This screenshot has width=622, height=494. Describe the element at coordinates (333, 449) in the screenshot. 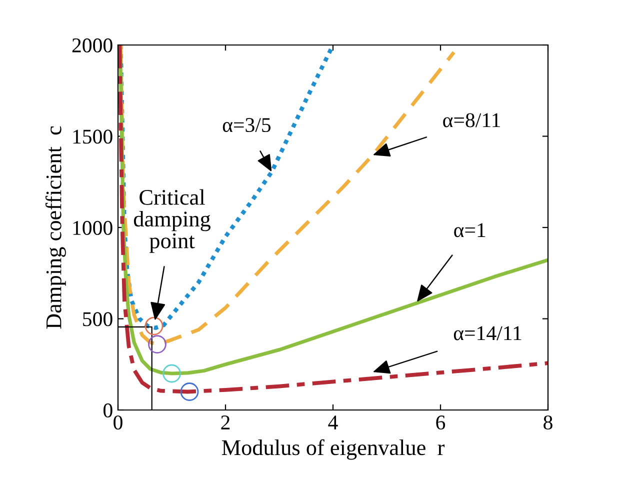

I see `x-axis-title: Modulus of eigenvalue r` at that location.